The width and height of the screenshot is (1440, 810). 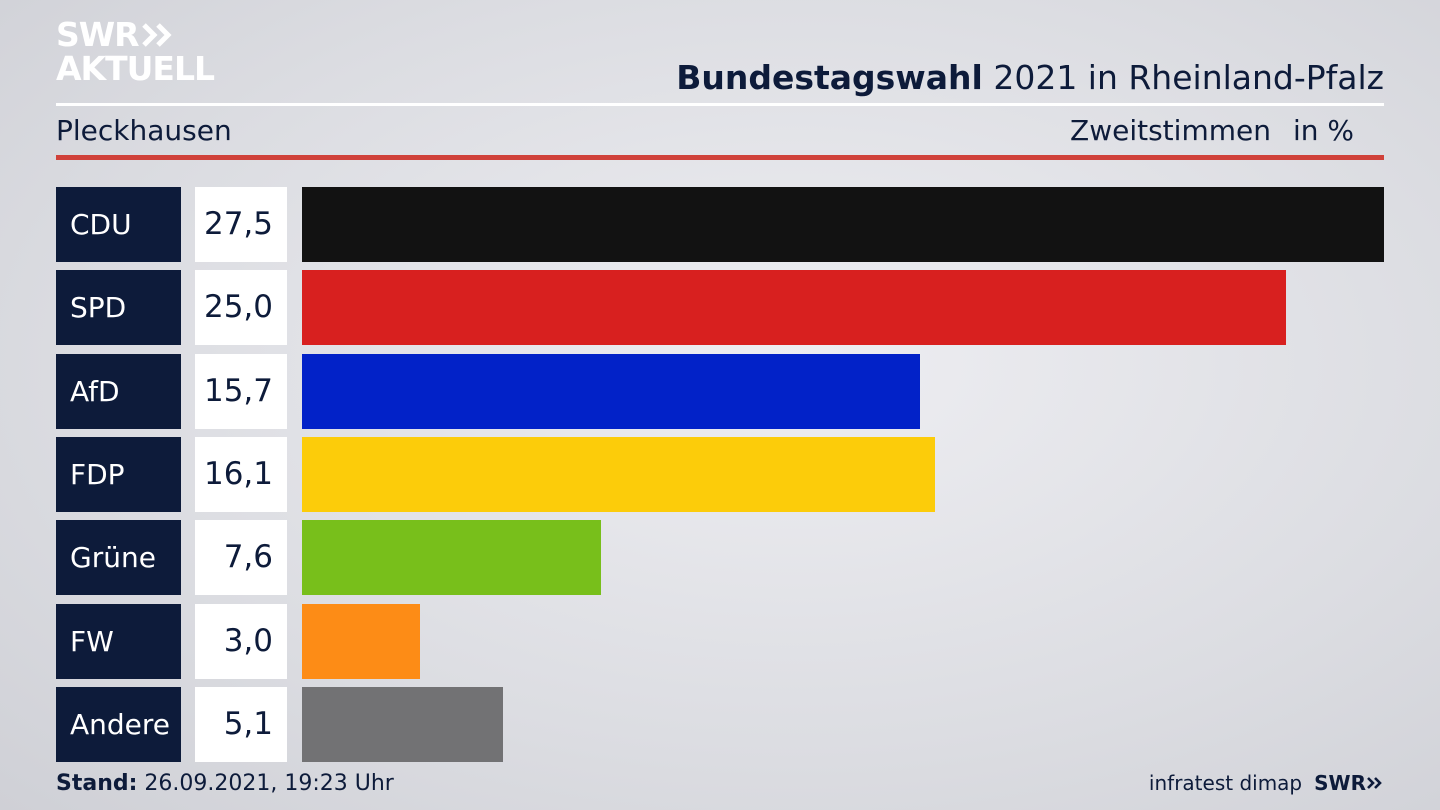 What do you see at coordinates (265, 783) in the screenshot?
I see `stand-value: 26.09.2021, 19:23 Uhr` at bounding box center [265, 783].